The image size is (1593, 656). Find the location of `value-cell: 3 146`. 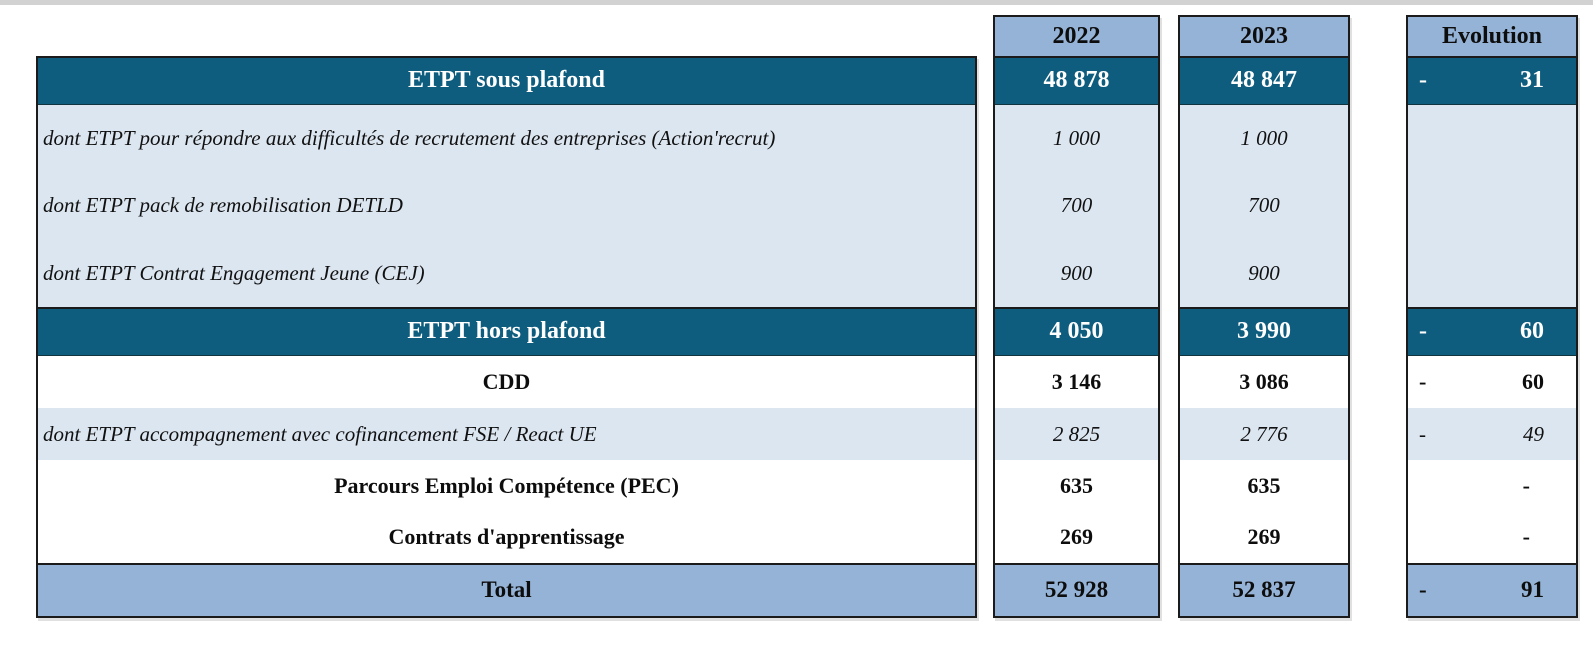

value-cell: 3 146 is located at coordinates (1076, 382).